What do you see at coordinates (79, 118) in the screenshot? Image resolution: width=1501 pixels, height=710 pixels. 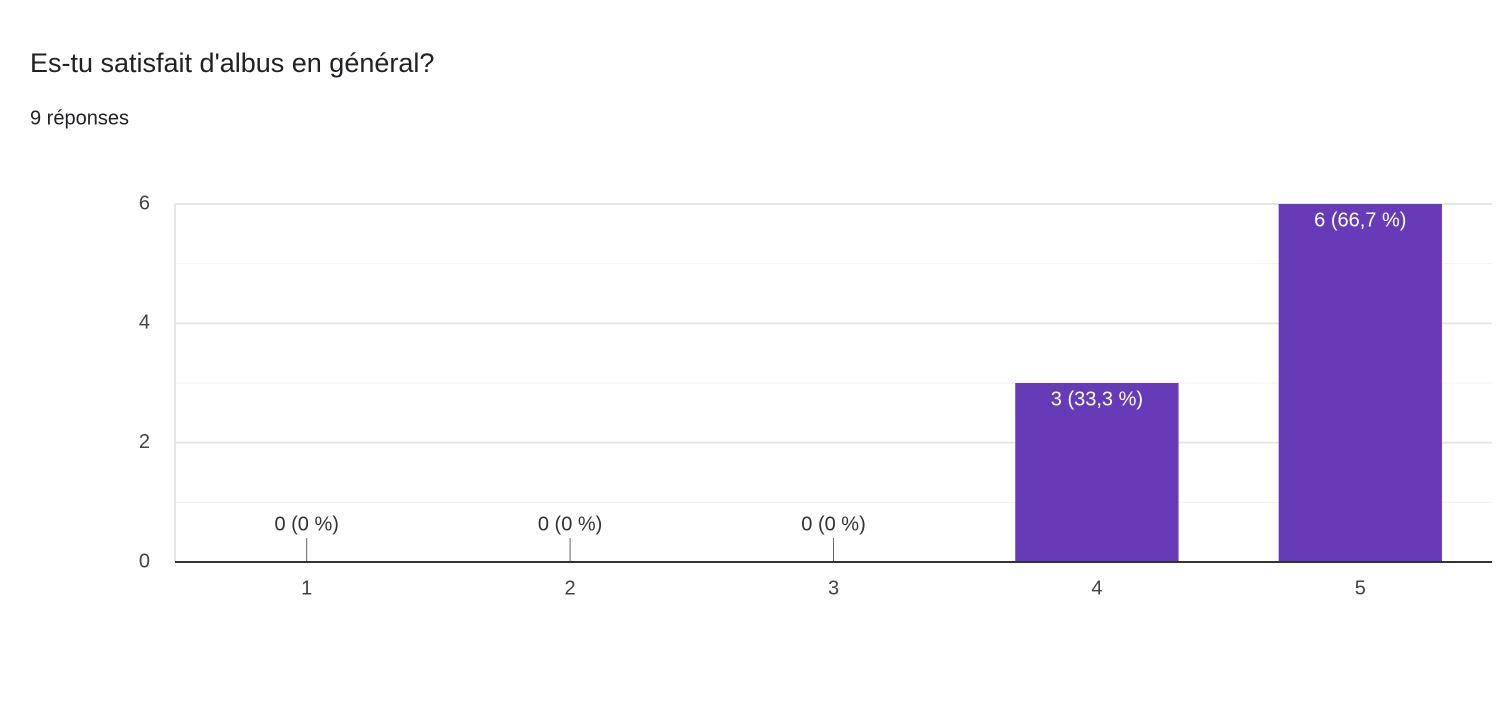 I see `chart-subtitle: 9 réponses` at bounding box center [79, 118].